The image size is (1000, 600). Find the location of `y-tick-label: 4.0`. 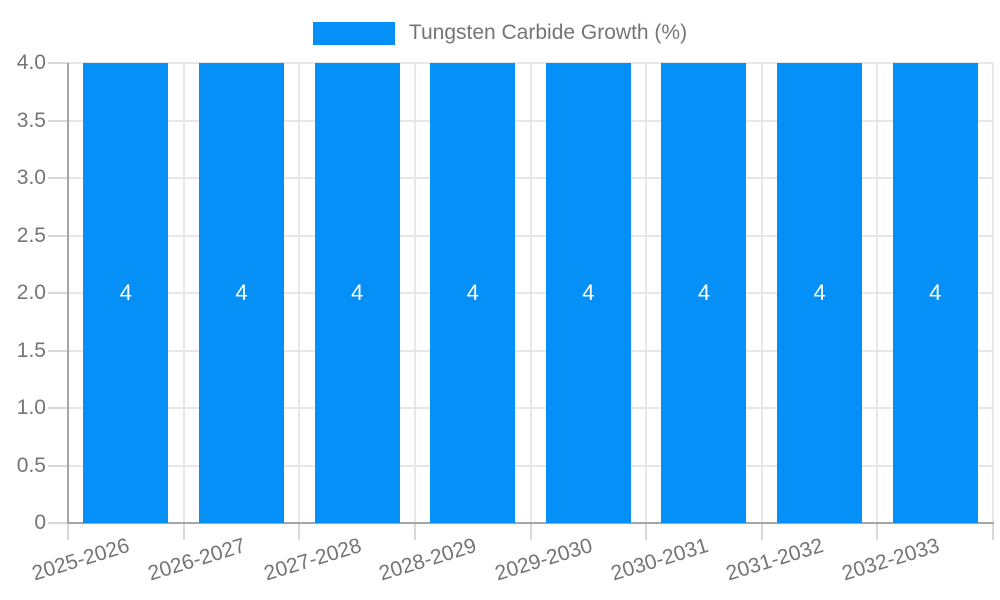

y-tick-label: 4.0 is located at coordinates (31, 62).